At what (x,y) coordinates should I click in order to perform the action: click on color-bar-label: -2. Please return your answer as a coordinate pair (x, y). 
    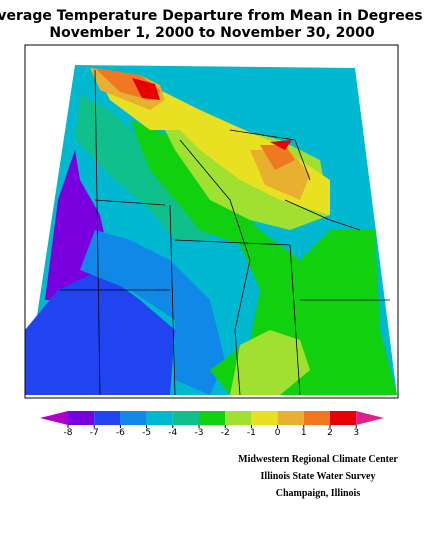
    Looking at the image, I should click on (225, 433).